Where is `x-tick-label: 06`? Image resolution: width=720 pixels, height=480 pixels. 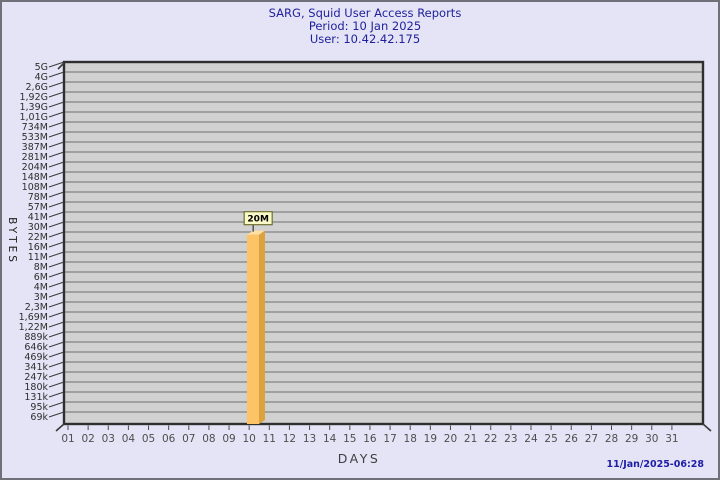 x-tick-label: 06 is located at coordinates (169, 439).